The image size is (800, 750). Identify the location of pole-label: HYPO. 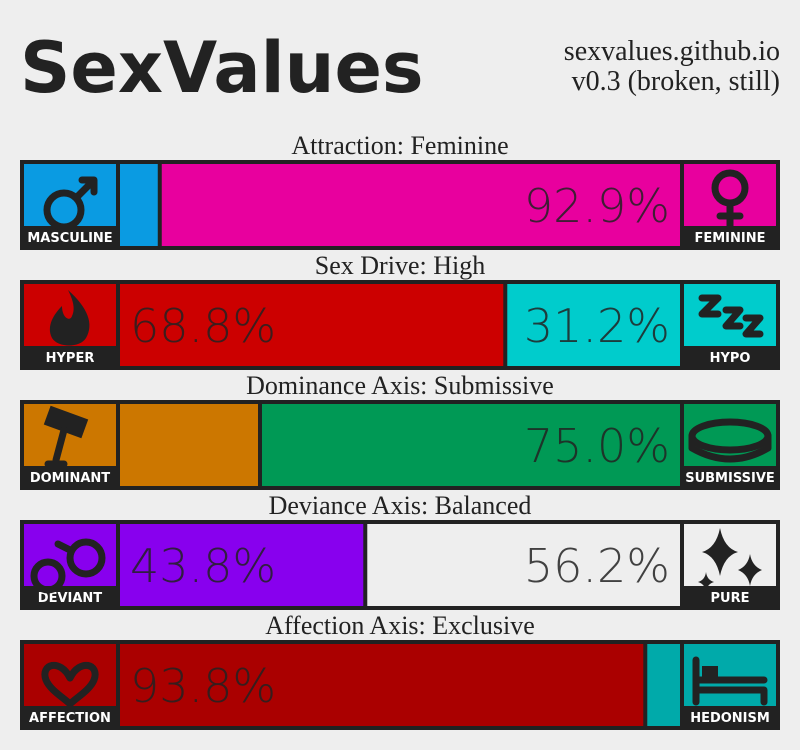
(730, 358).